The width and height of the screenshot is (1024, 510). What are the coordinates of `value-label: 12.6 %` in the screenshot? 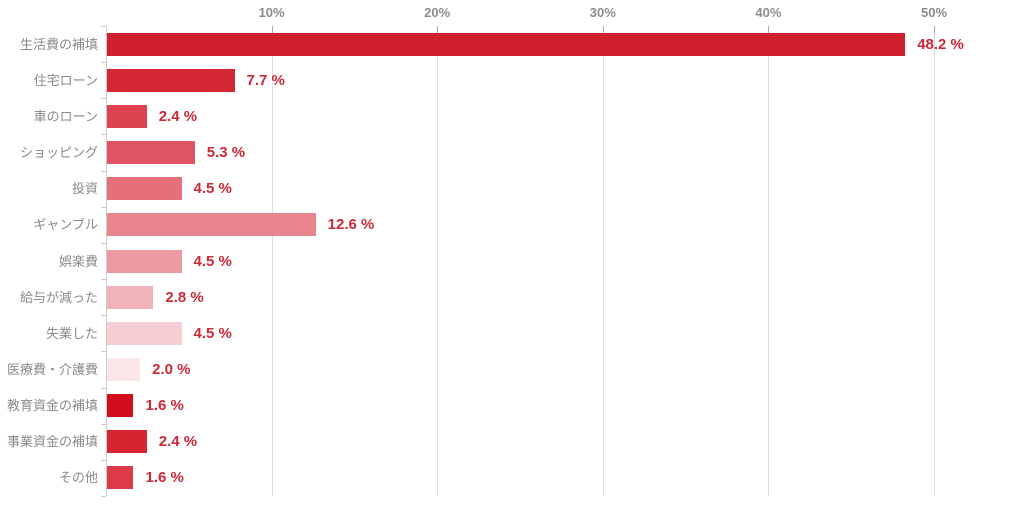 It's located at (351, 225).